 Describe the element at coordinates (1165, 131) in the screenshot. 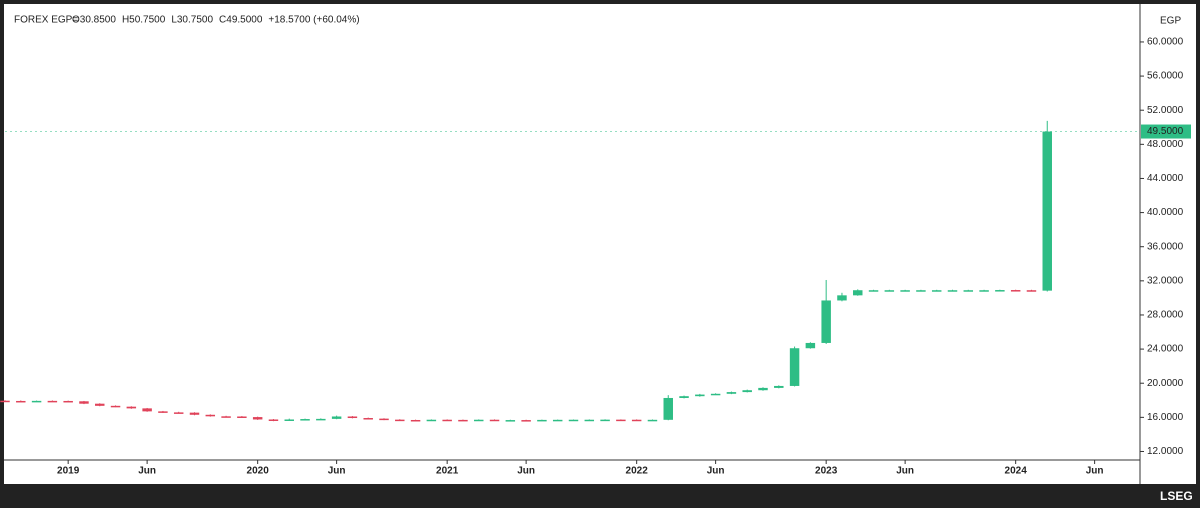

I see `last-price-label: 49.5000` at that location.